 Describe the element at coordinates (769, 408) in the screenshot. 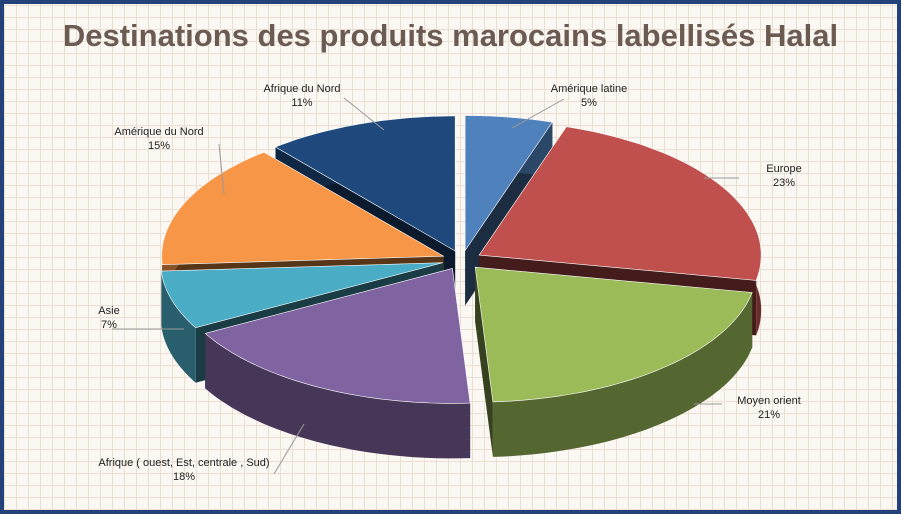

I see `data-label: Moyen orient 21%` at that location.